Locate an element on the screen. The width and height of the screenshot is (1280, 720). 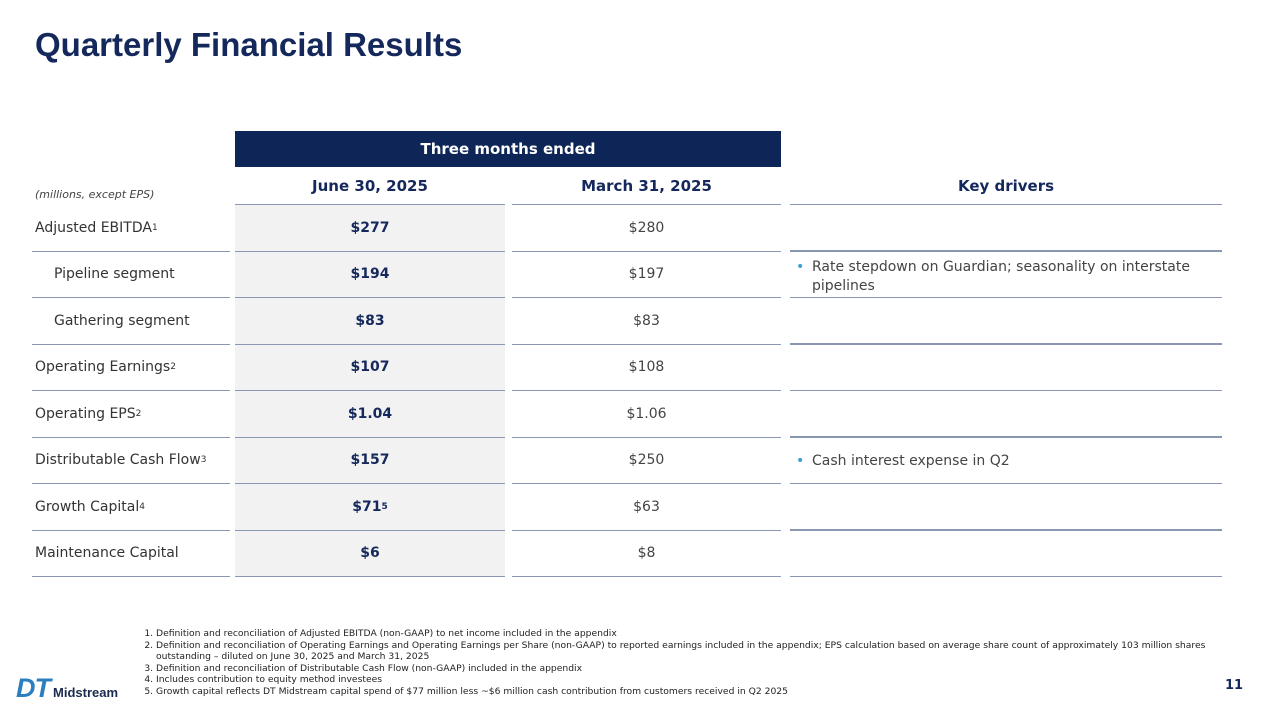
current-value: $6 is located at coordinates (370, 554).